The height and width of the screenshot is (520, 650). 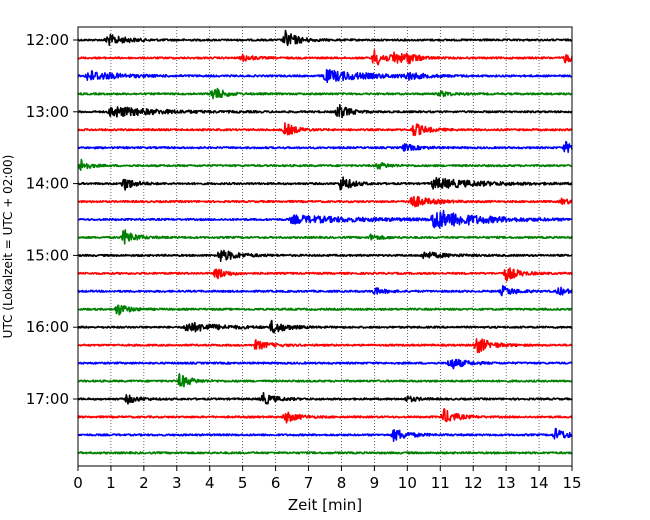 I want to click on x-tick-label: 3, so click(x=177, y=483).